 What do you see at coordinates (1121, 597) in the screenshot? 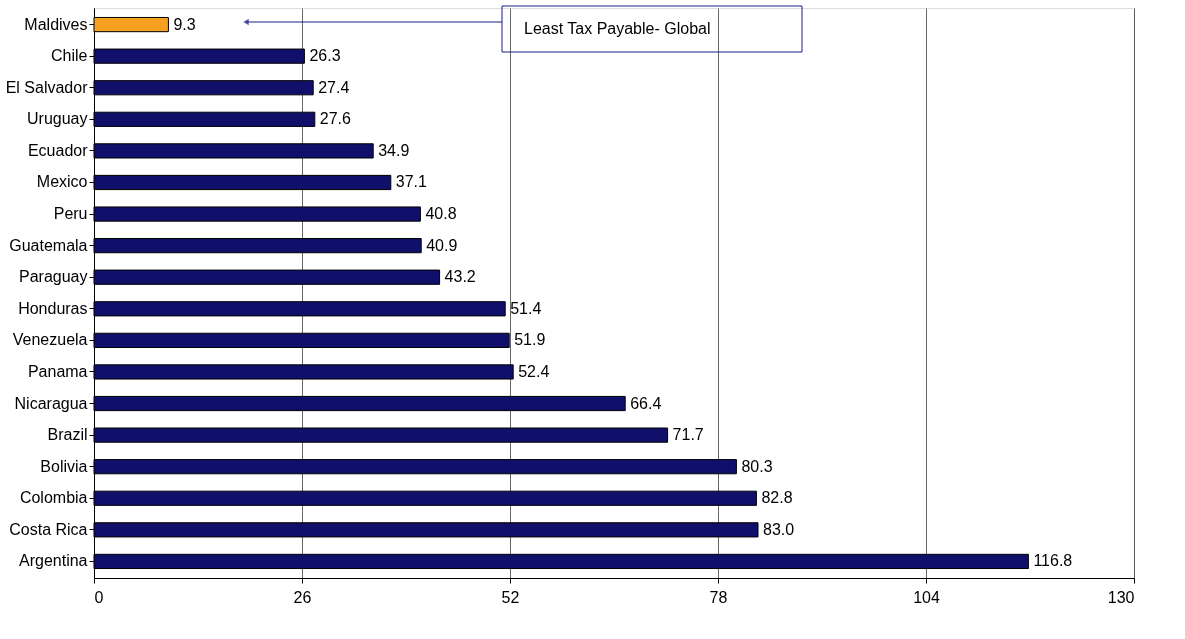
I see `x-tick-label: 130` at bounding box center [1121, 597].